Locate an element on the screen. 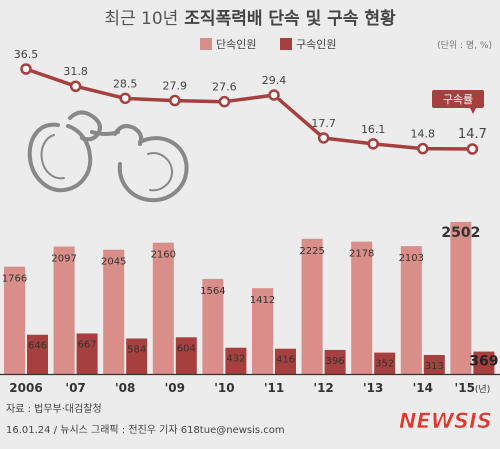  rate-value-label: 14.7 is located at coordinates (472, 134).